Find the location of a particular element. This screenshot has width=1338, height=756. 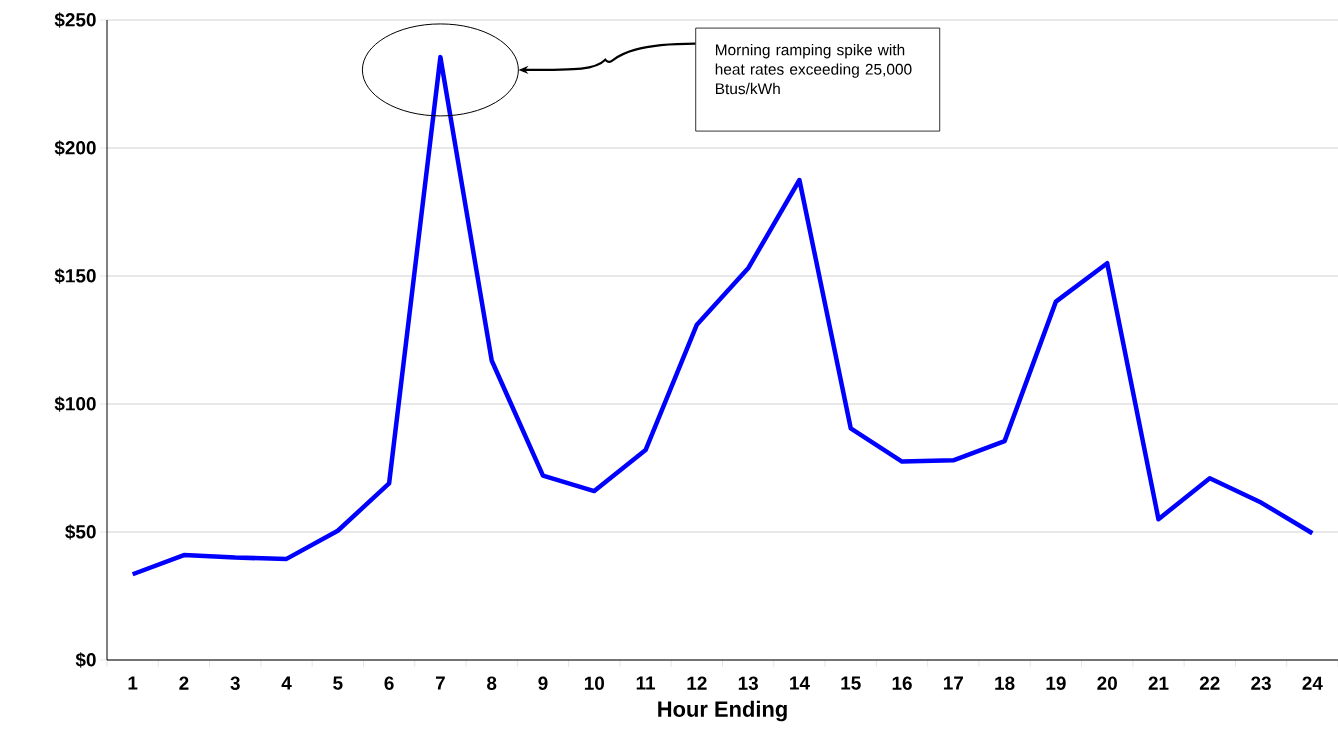

annotation: Morning ramping spike with heat rates exceeding 25,000 Btus/kWh is located at coordinates (813, 69).